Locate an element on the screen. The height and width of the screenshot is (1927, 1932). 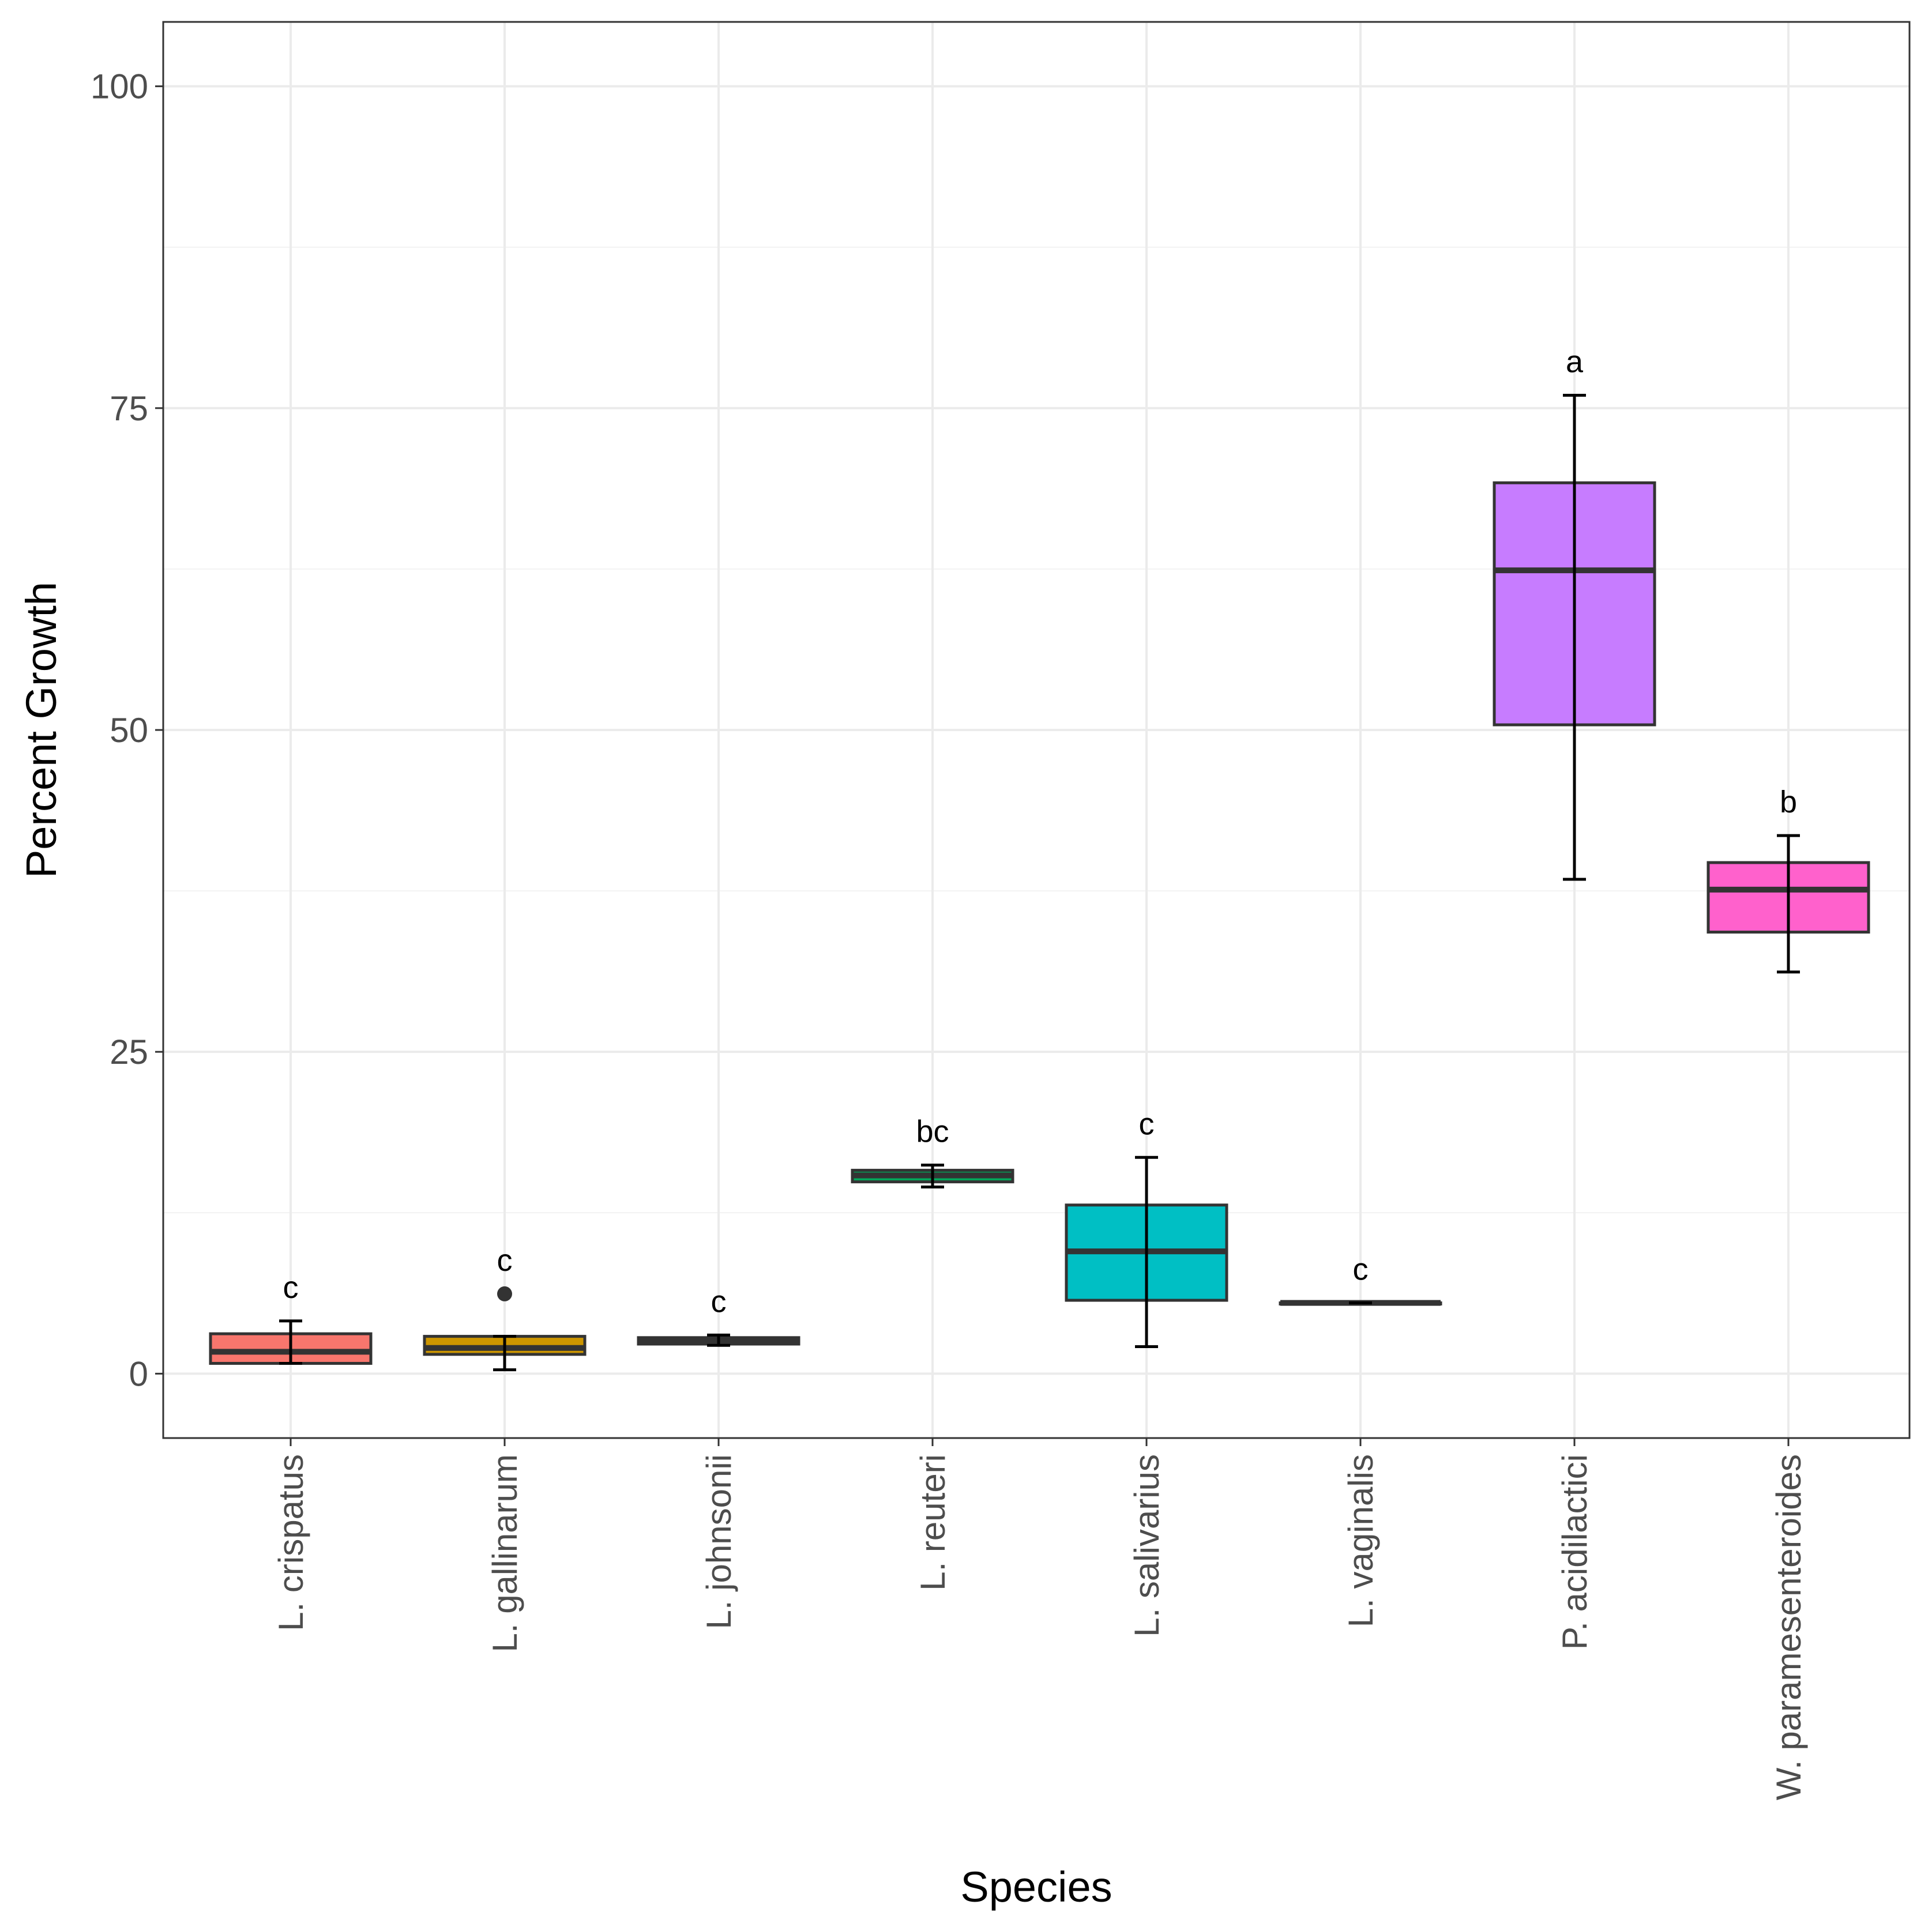
x-axis-title: Species is located at coordinates (1036, 1887).